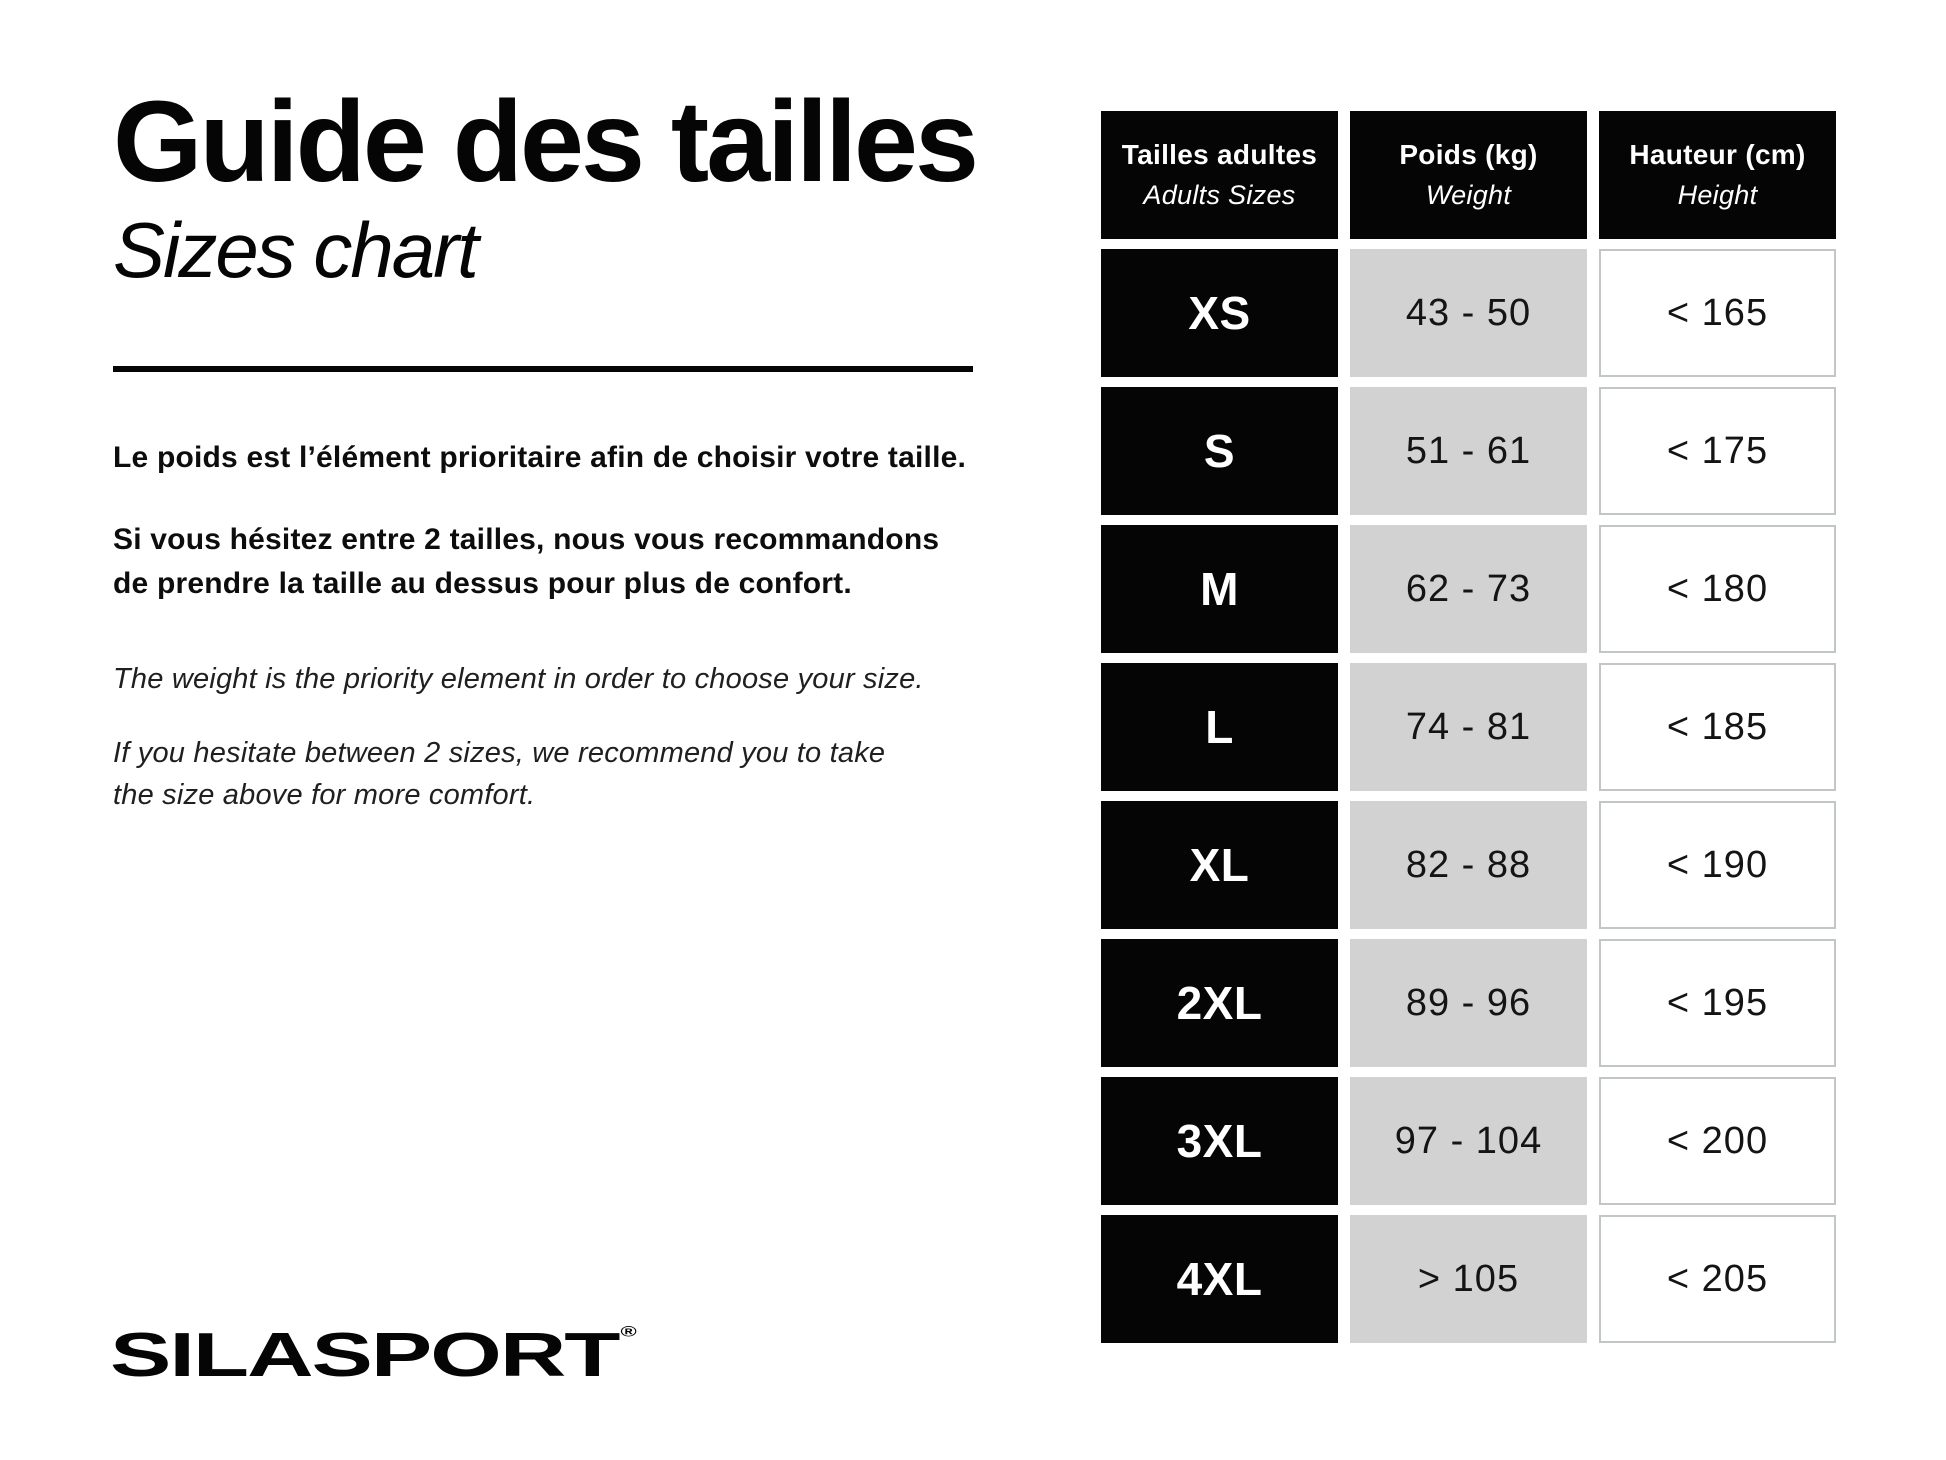  What do you see at coordinates (1468, 1141) in the screenshot?
I see `weight-cell-3xl: 97 - 104` at bounding box center [1468, 1141].